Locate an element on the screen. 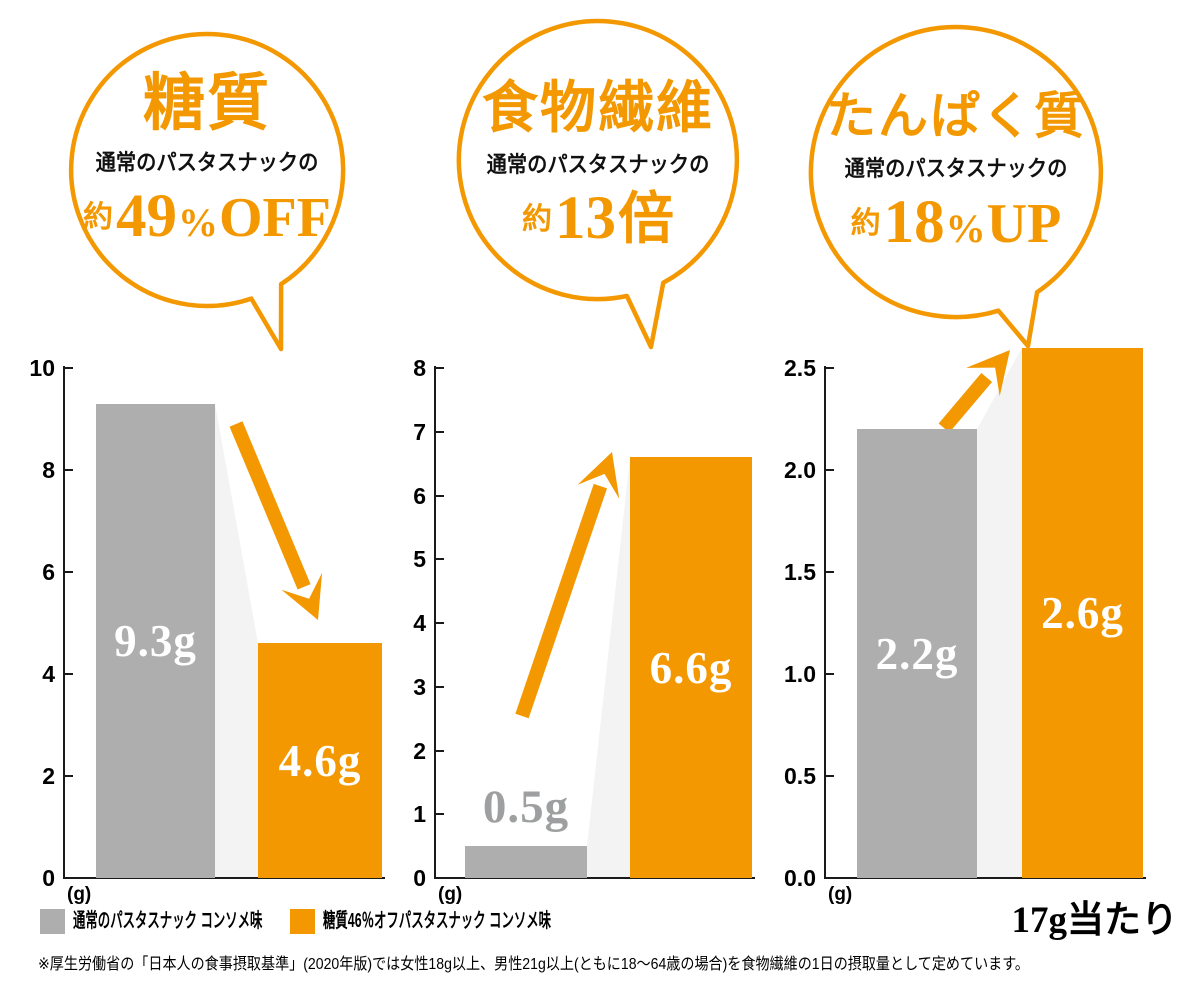 Image resolution: width=1200 pixels, height=986 pixels. bubble-stat: 約 49 % OFF is located at coordinates (207, 216).